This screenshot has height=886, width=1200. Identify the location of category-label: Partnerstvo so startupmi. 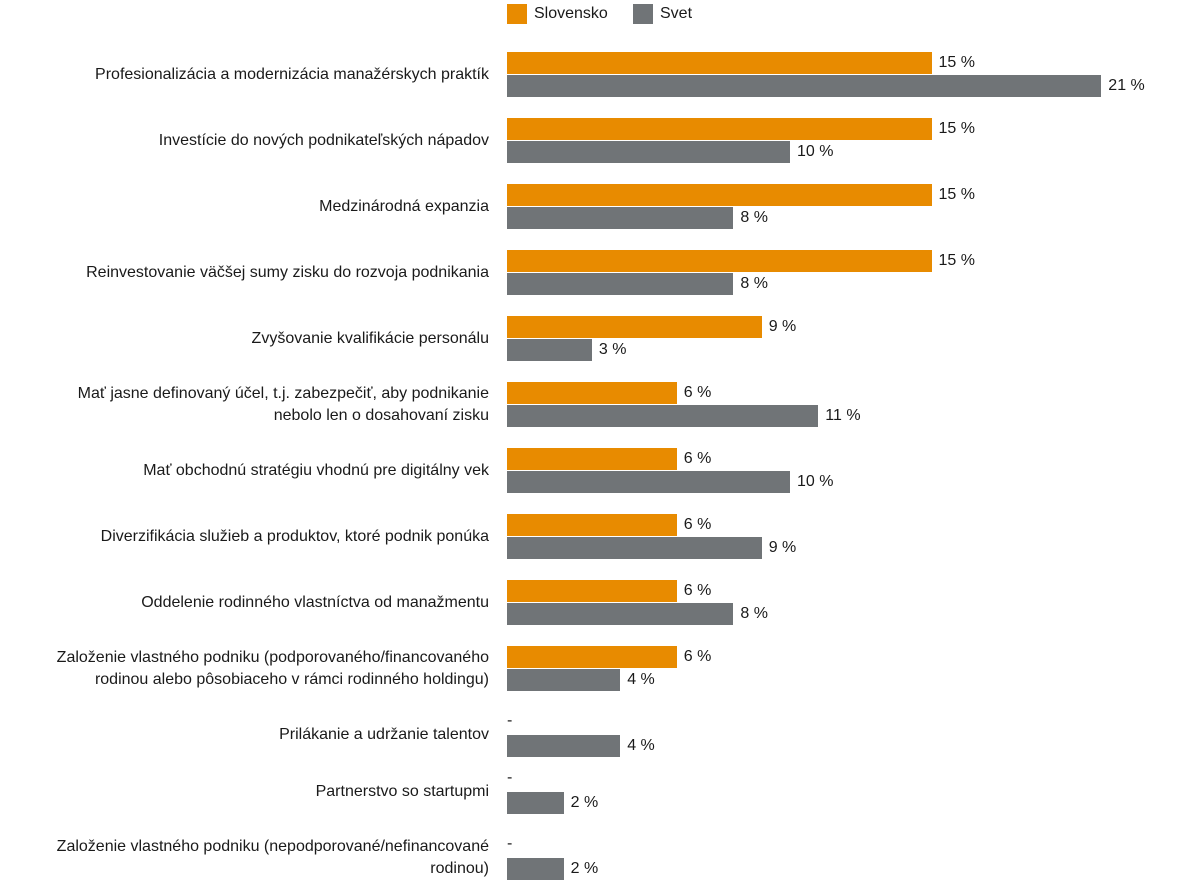
(402, 791).